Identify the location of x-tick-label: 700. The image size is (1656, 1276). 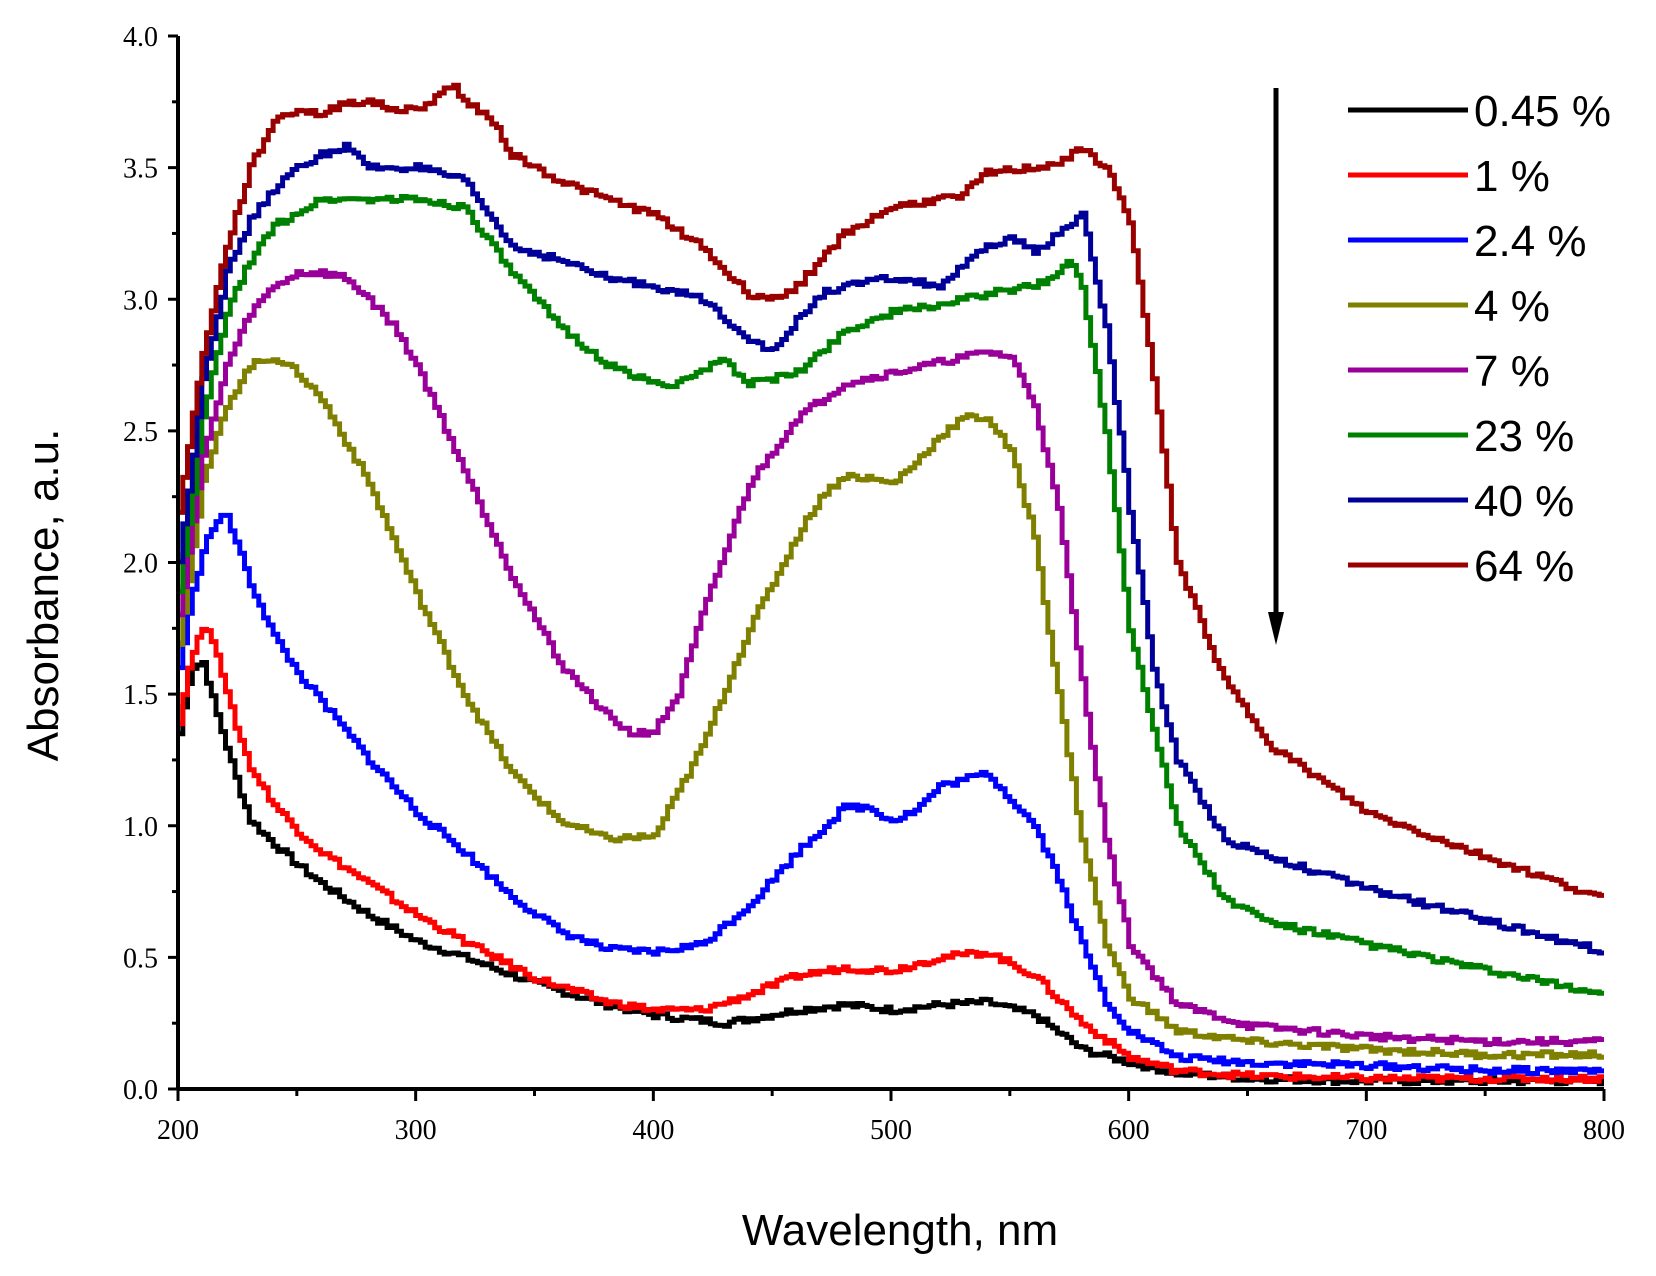
(1366, 1130).